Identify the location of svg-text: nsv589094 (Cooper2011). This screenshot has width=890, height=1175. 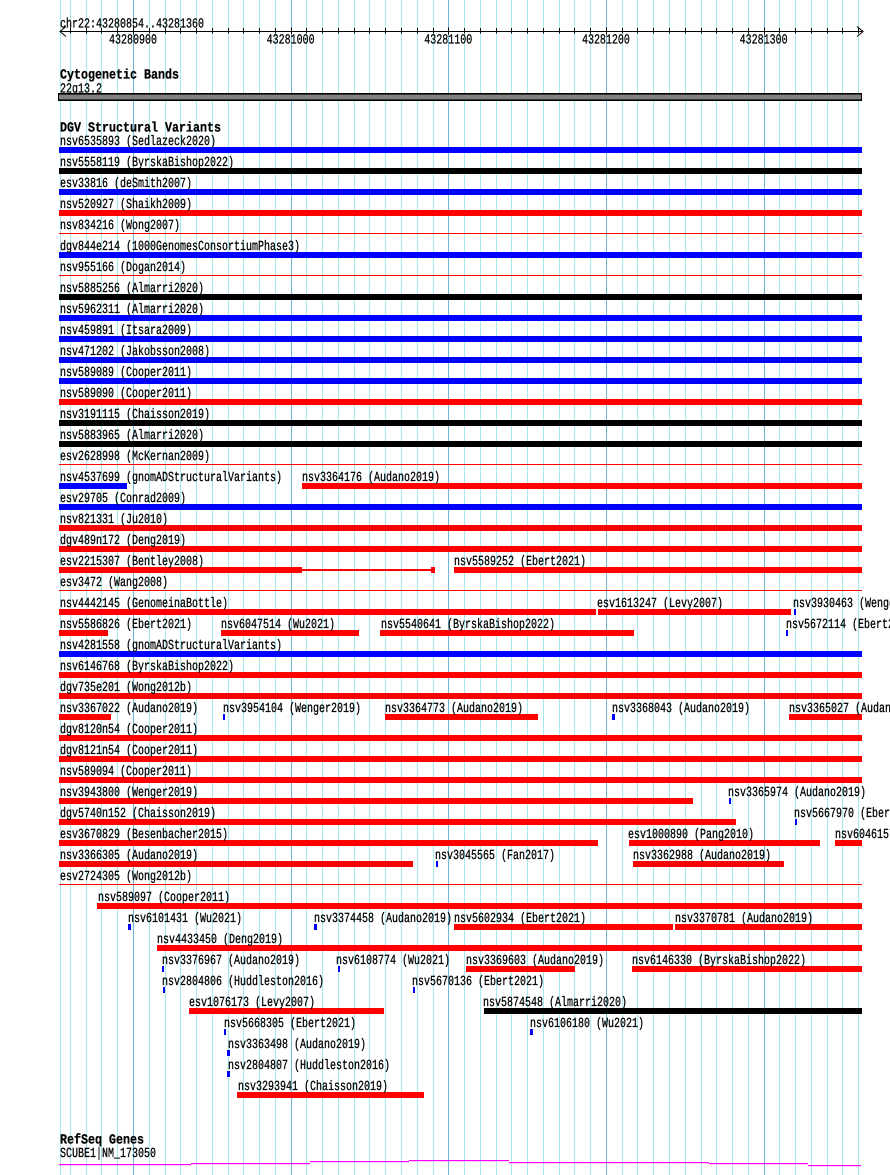
(126, 772).